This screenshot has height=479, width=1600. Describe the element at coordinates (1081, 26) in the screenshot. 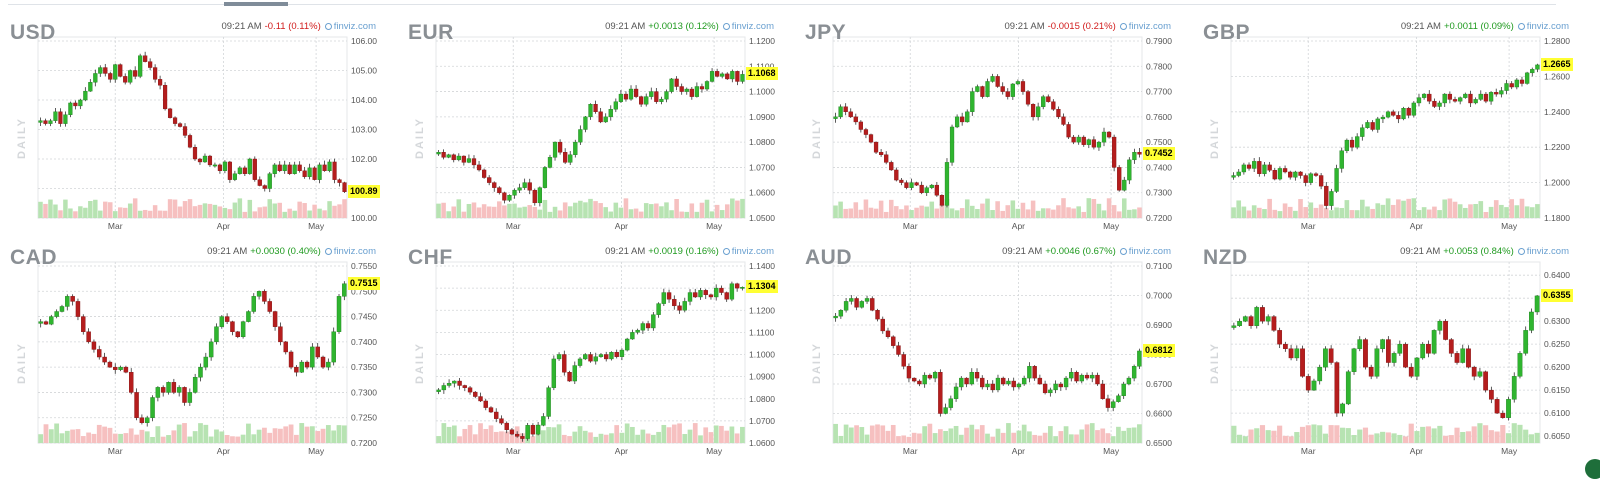

I see `price-change: -0.0015 (0.21%)` at that location.